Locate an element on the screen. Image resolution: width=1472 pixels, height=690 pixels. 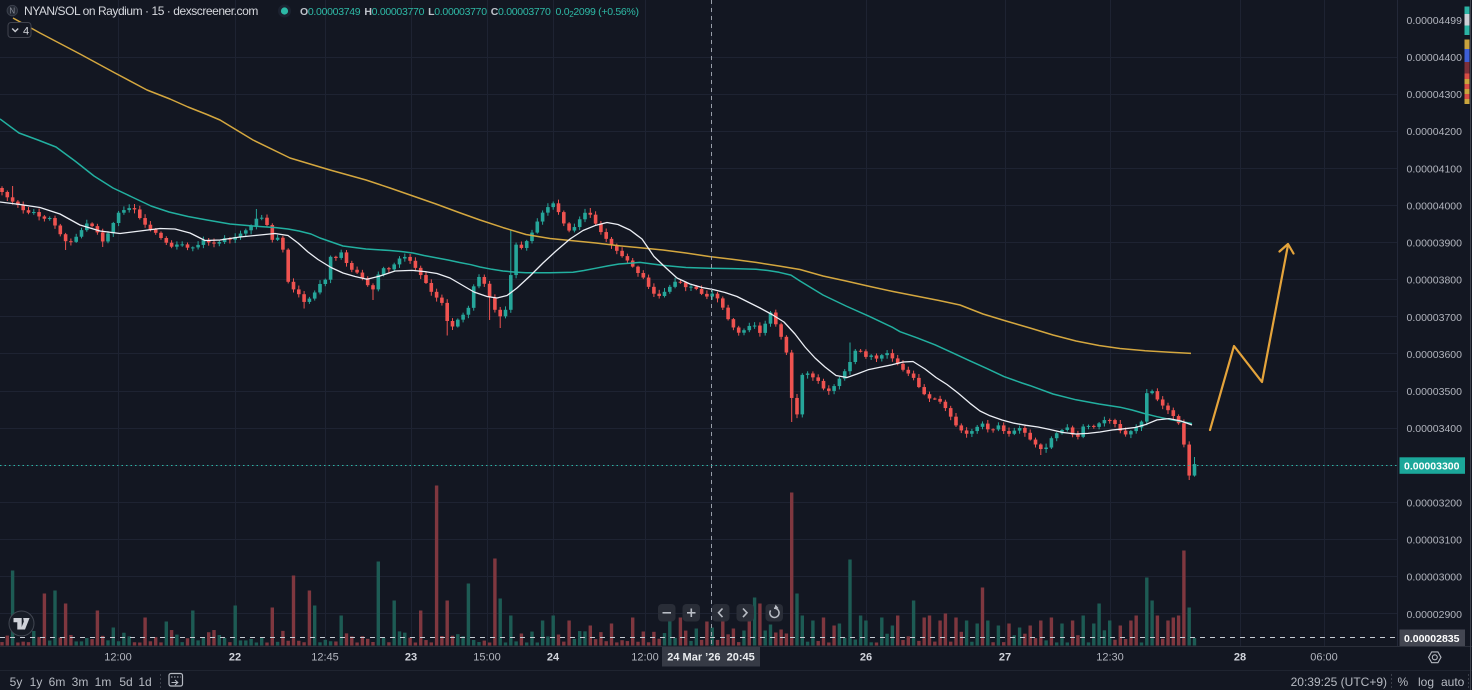
svg-text: 5y is located at coordinates (16, 682).